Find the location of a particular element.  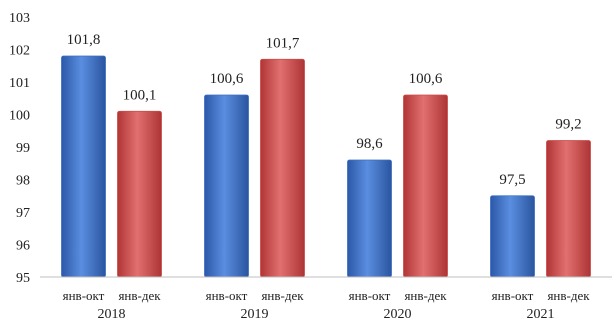

y-tick-label: 100 is located at coordinates (19, 116).